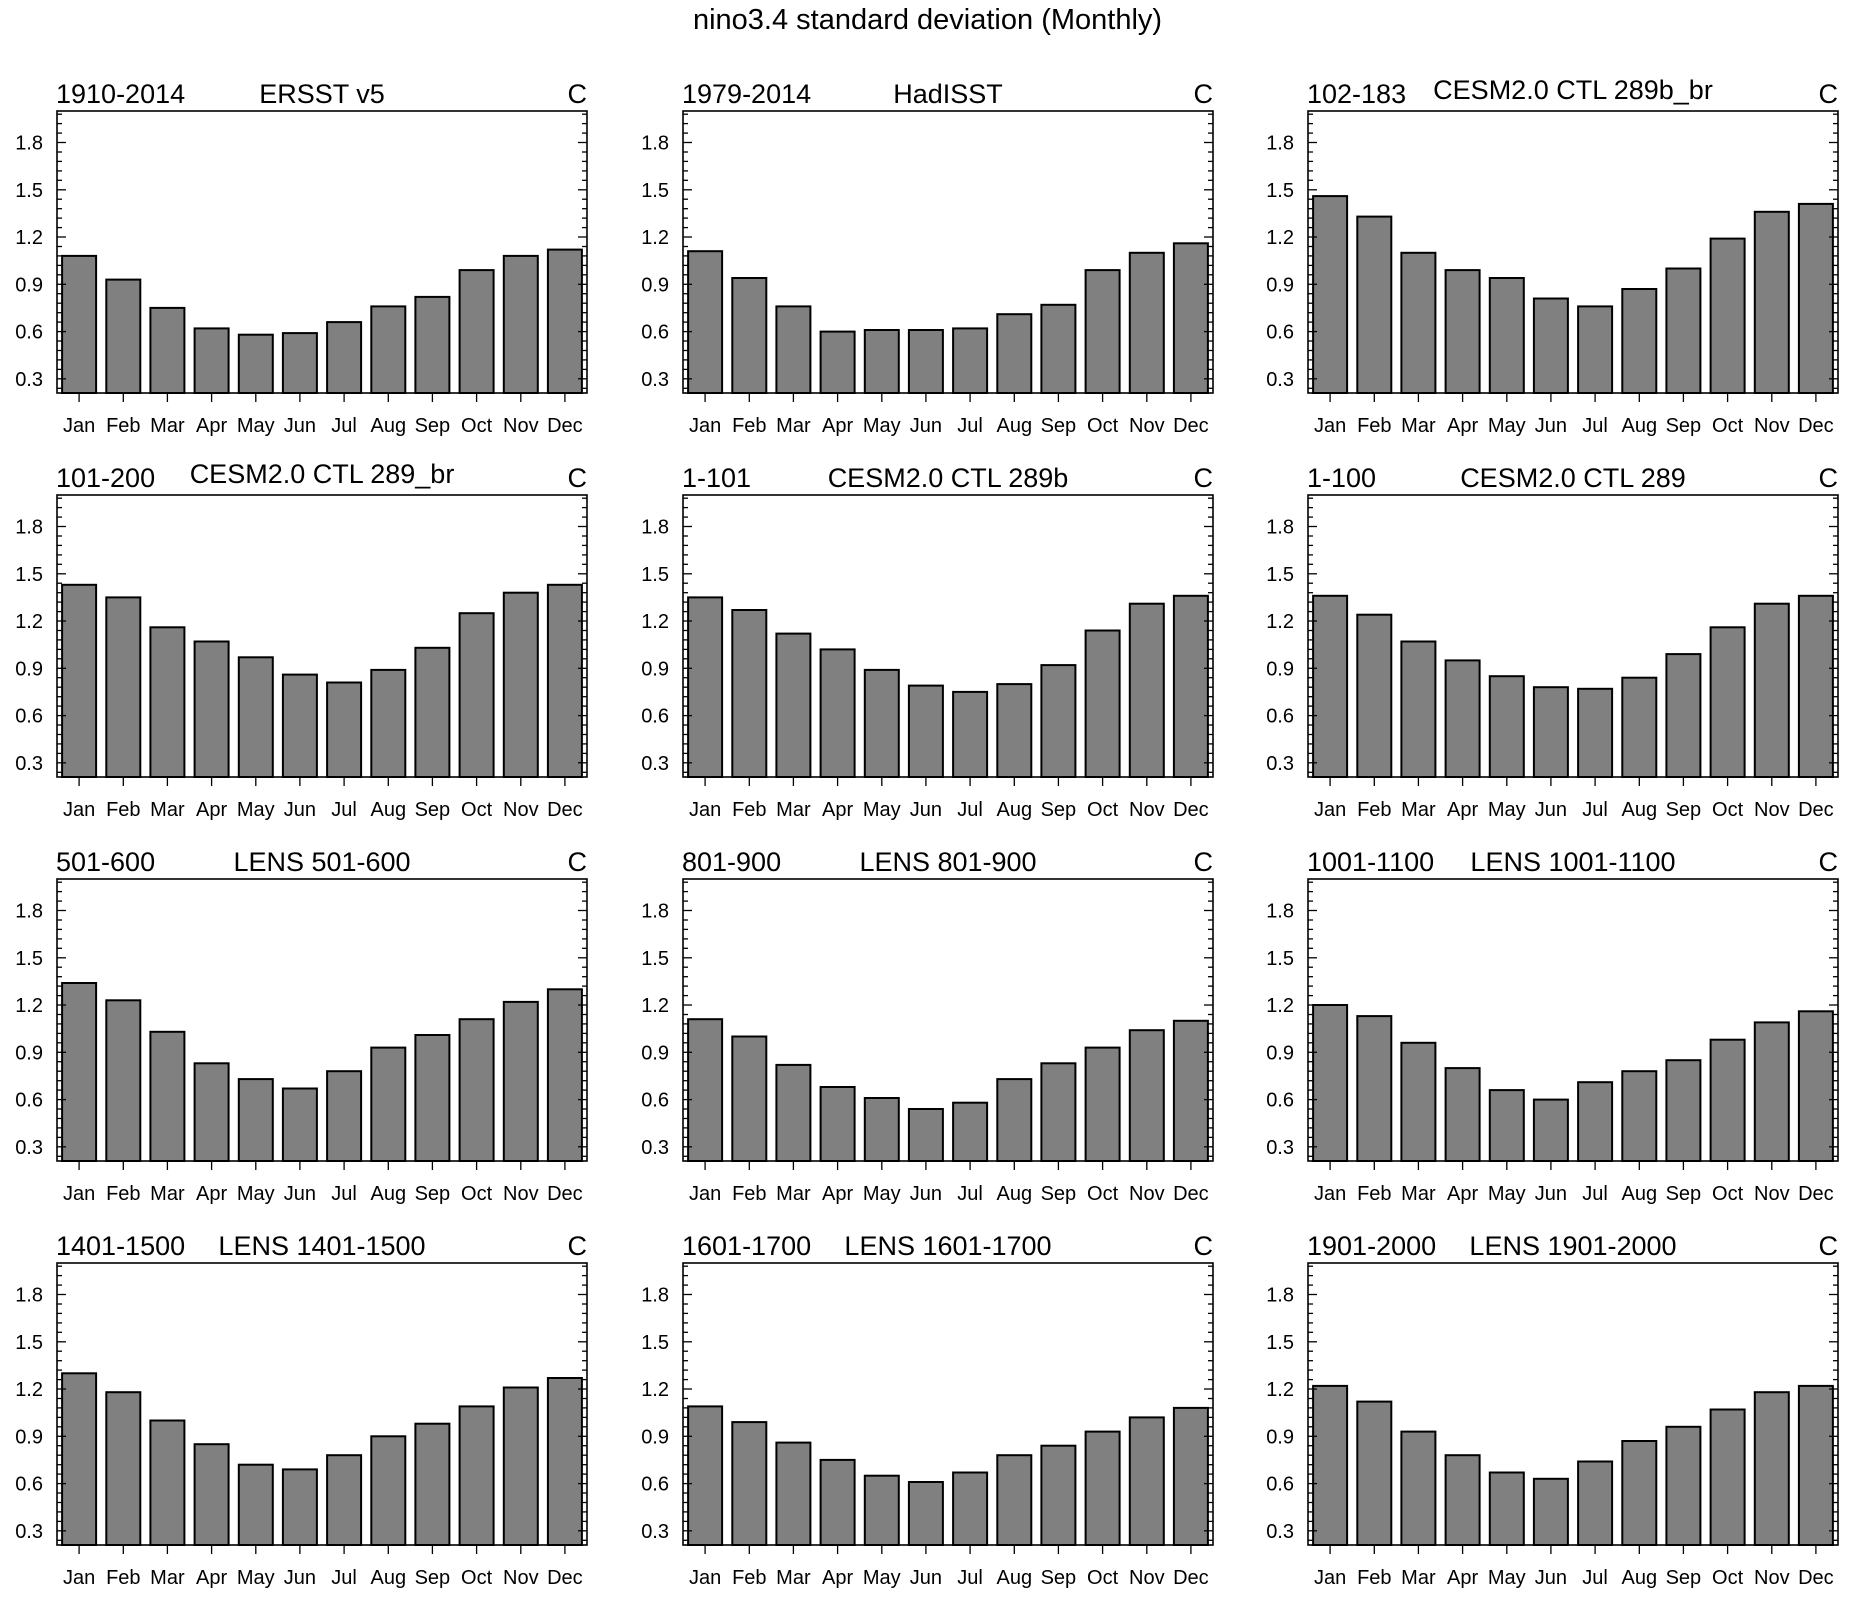 Image resolution: width=1855 pixels, height=1598 pixels. What do you see at coordinates (731, 862) in the screenshot?
I see `panel-left-title: 801-900` at bounding box center [731, 862].